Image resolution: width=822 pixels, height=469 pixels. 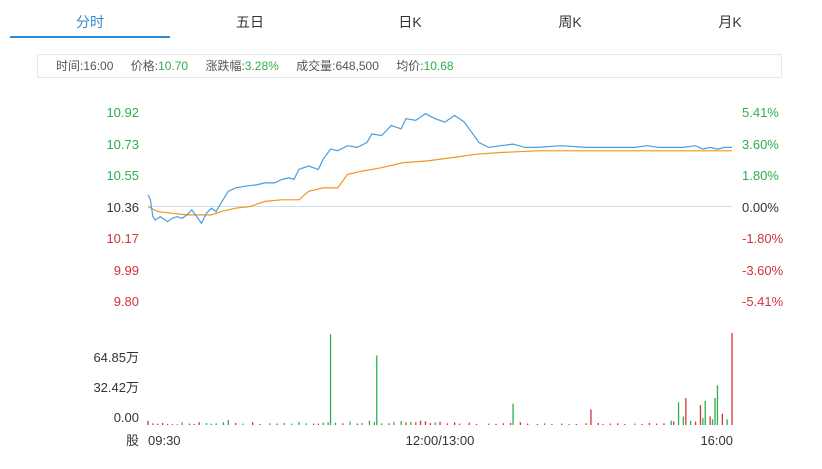 What do you see at coordinates (760, 207) in the screenshot?
I see `pct-tick-label: 0.00%` at bounding box center [760, 207].